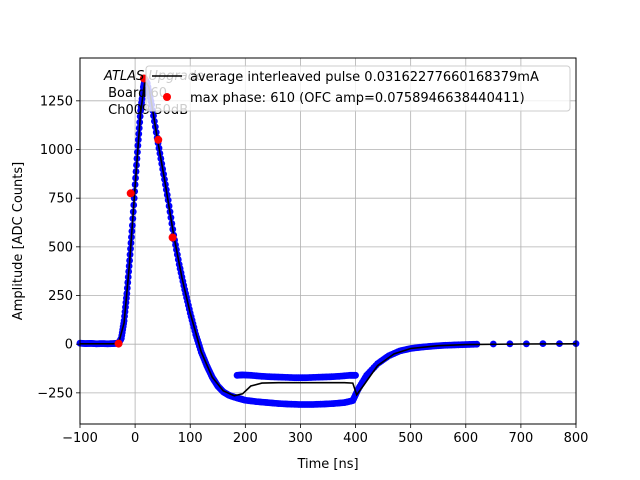 This screenshot has width=640, height=480. What do you see at coordinates (355, 438) in the screenshot?
I see `x-tick-label: 400` at bounding box center [355, 438].